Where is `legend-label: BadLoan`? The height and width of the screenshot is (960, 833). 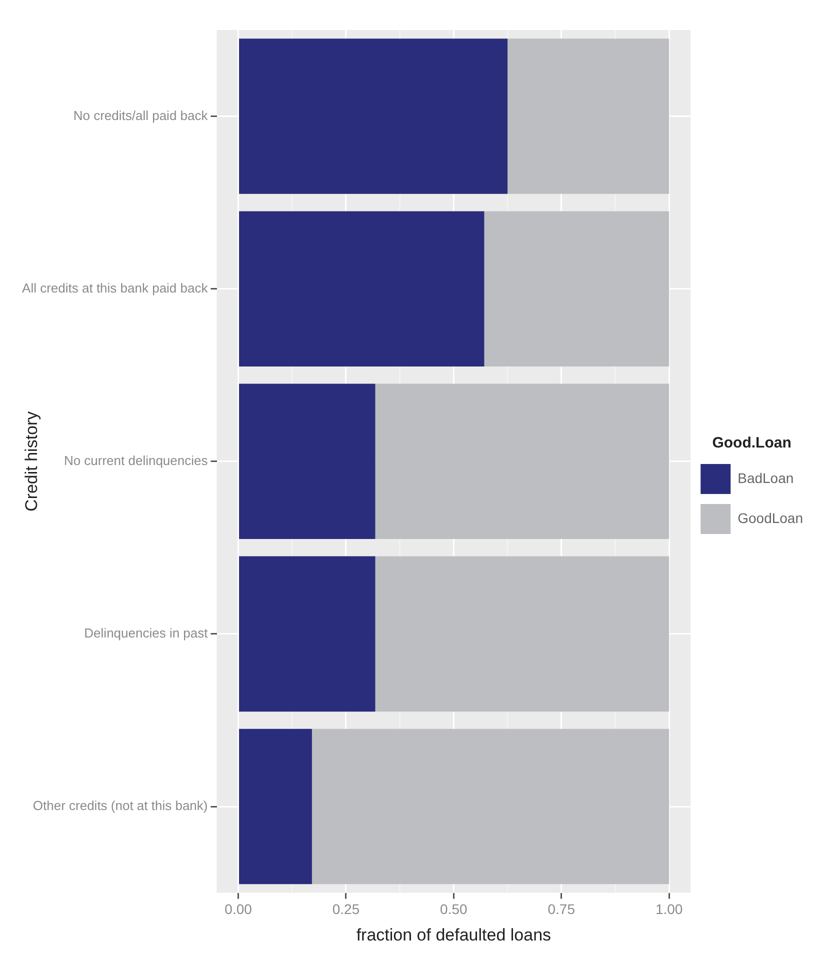
legend-label: BadLoan is located at coordinates (766, 478).